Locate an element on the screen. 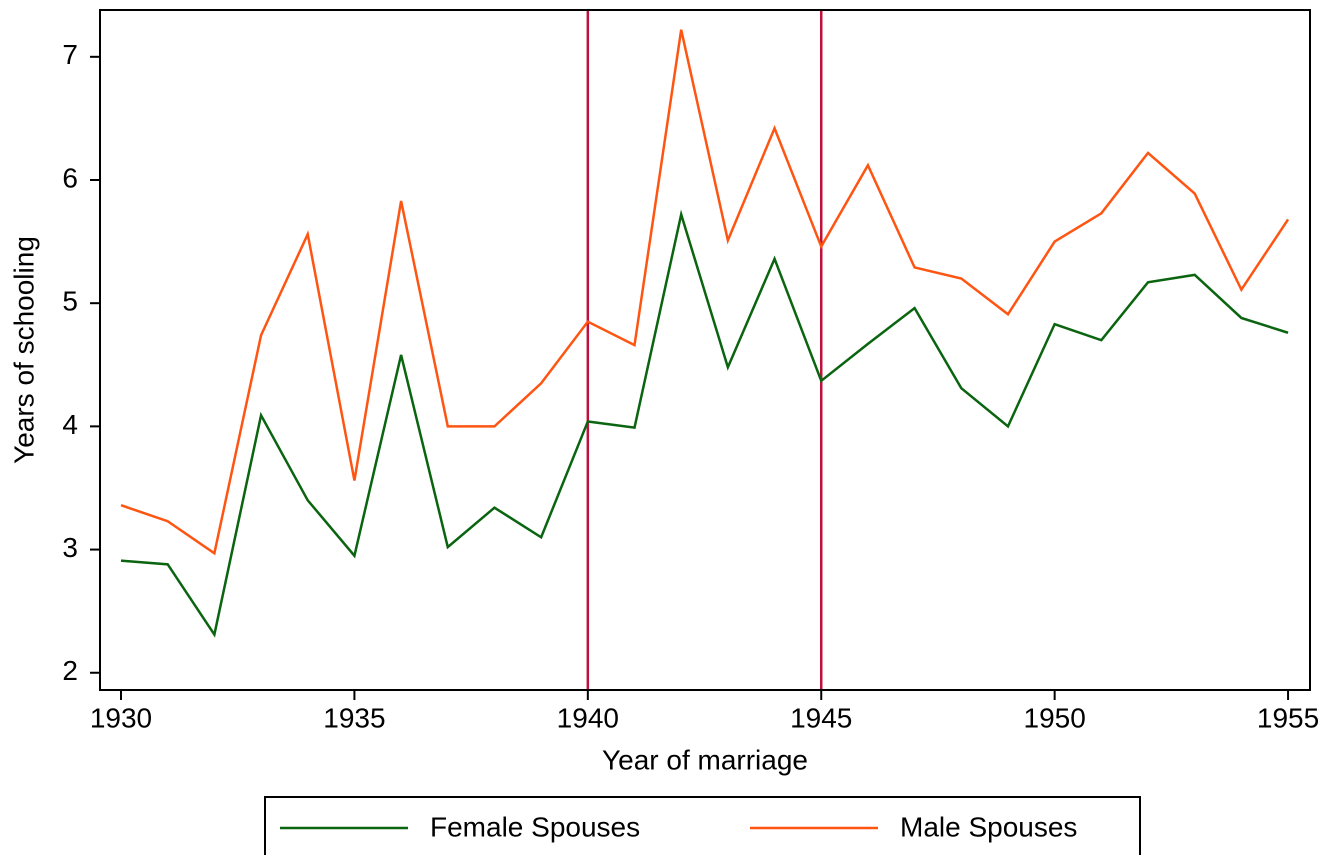 The image size is (1337, 855). legend-label: Female Spouses is located at coordinates (535, 826).